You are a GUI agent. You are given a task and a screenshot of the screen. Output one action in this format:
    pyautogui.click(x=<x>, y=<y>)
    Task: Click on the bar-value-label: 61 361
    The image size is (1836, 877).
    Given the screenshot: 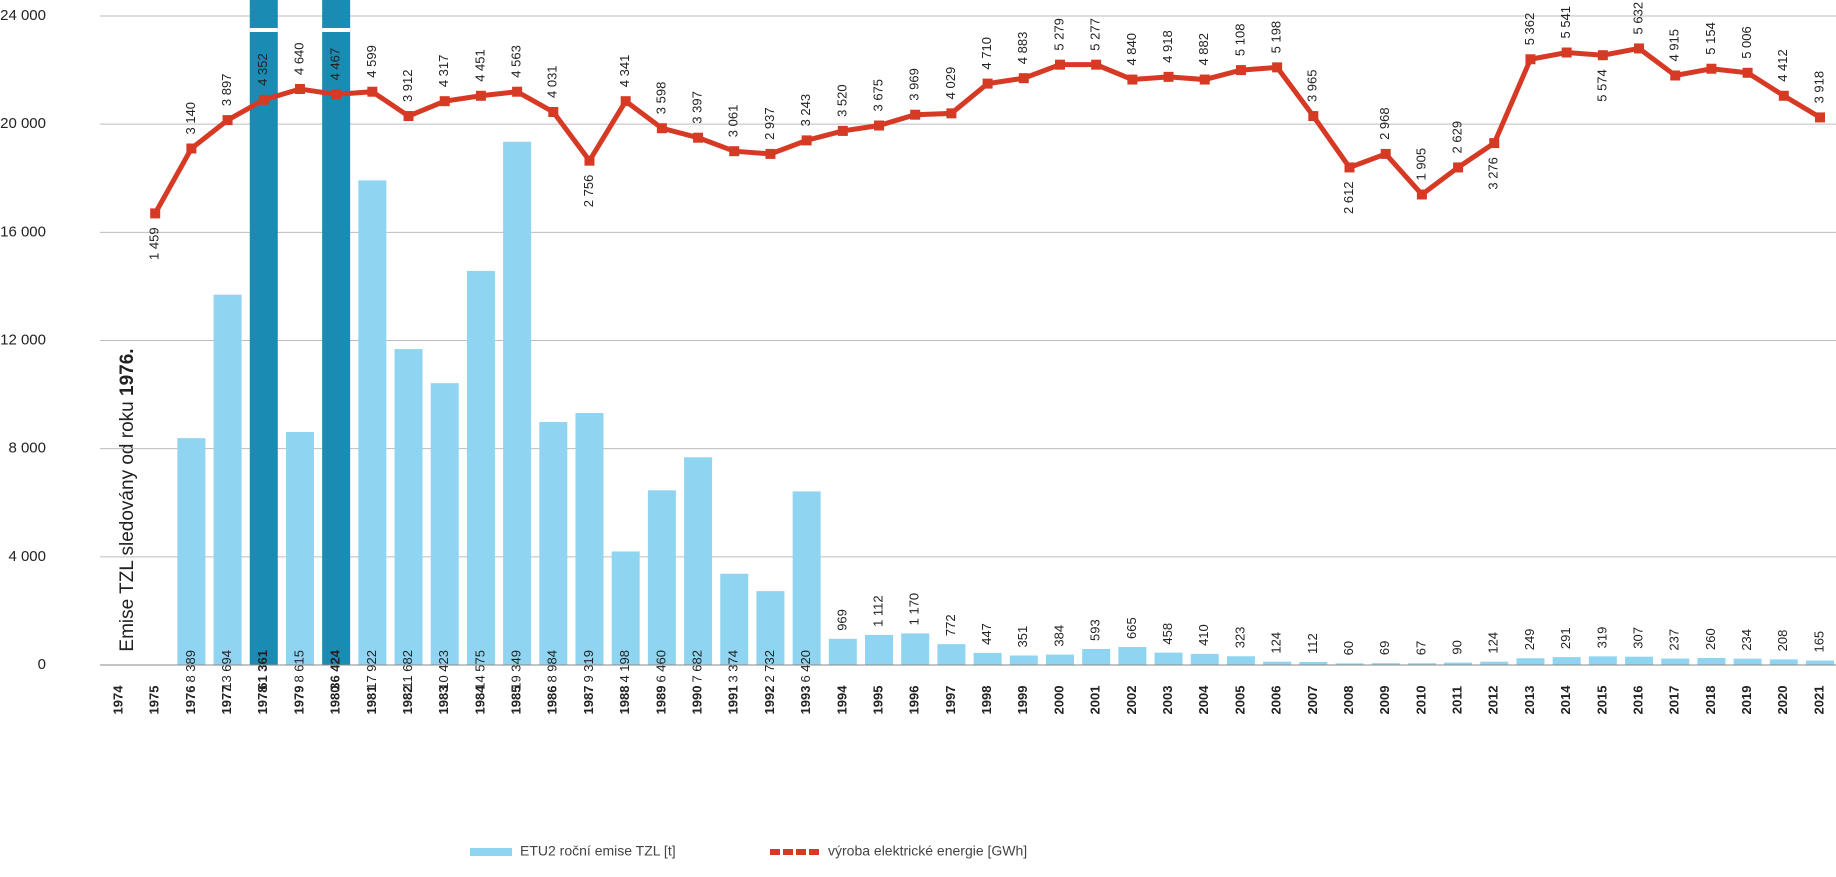 What is the action you would take?
    pyautogui.click(x=262, y=670)
    